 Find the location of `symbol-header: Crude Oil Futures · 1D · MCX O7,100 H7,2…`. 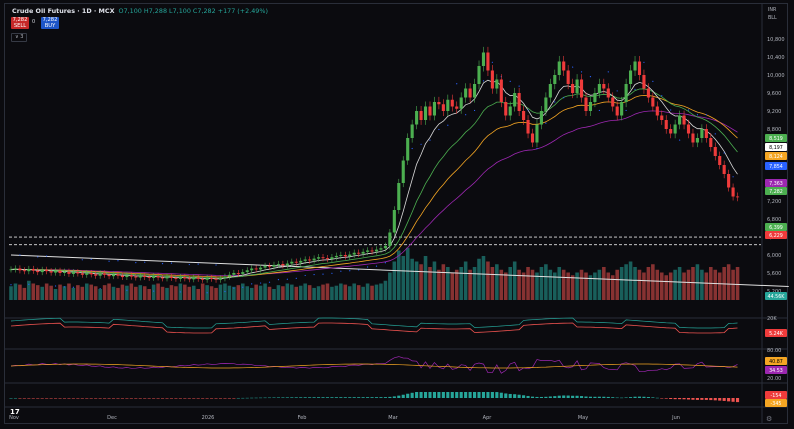

symbol-header: Crude Oil Futures · 1D · MCX O7,100 H7,2… is located at coordinates (140, 11).